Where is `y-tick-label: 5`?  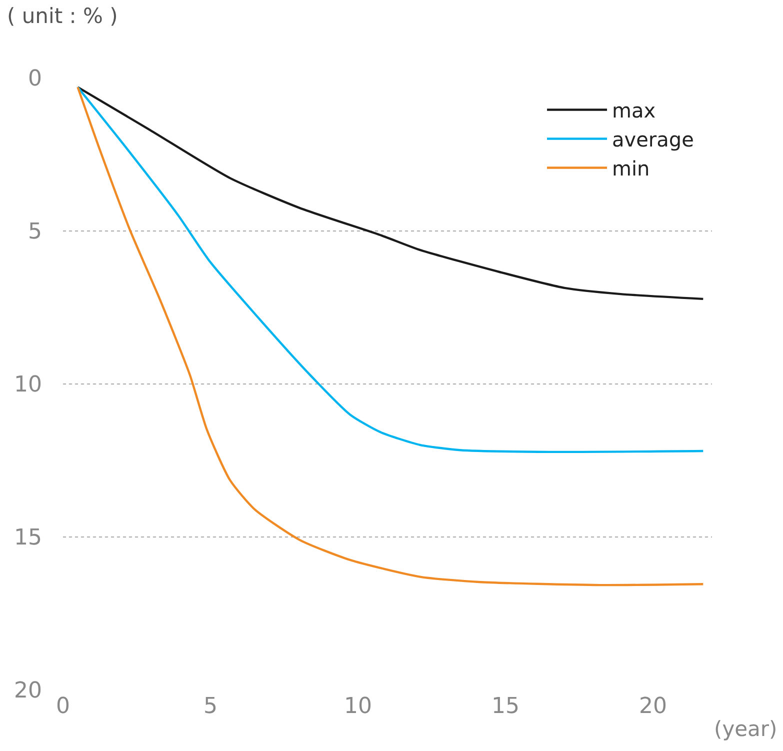
y-tick-label: 5 is located at coordinates (35, 232).